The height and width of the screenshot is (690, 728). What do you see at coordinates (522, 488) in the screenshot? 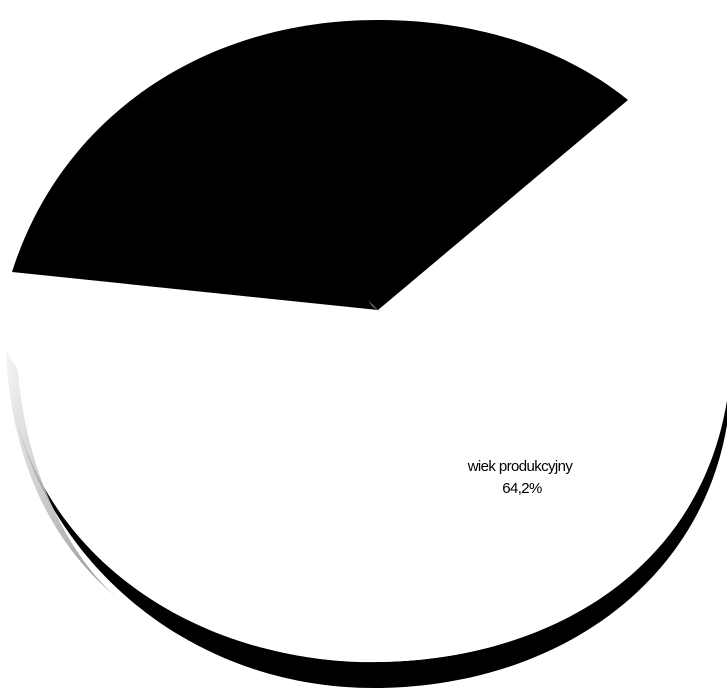
I see `slice-value-wiek-produkcyjny: 64,2%` at bounding box center [522, 488].